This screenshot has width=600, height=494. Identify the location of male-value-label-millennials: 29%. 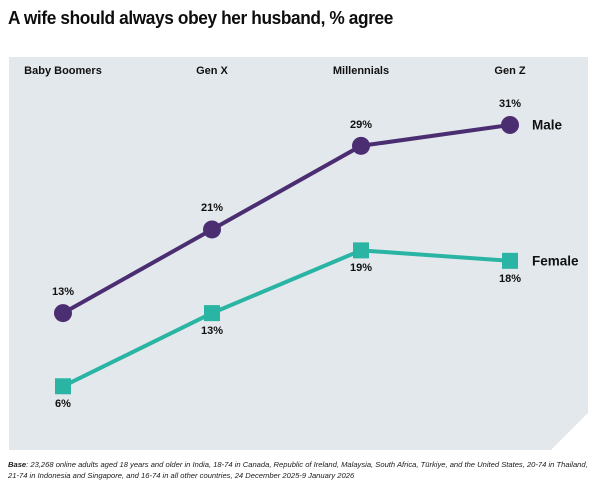
(361, 124).